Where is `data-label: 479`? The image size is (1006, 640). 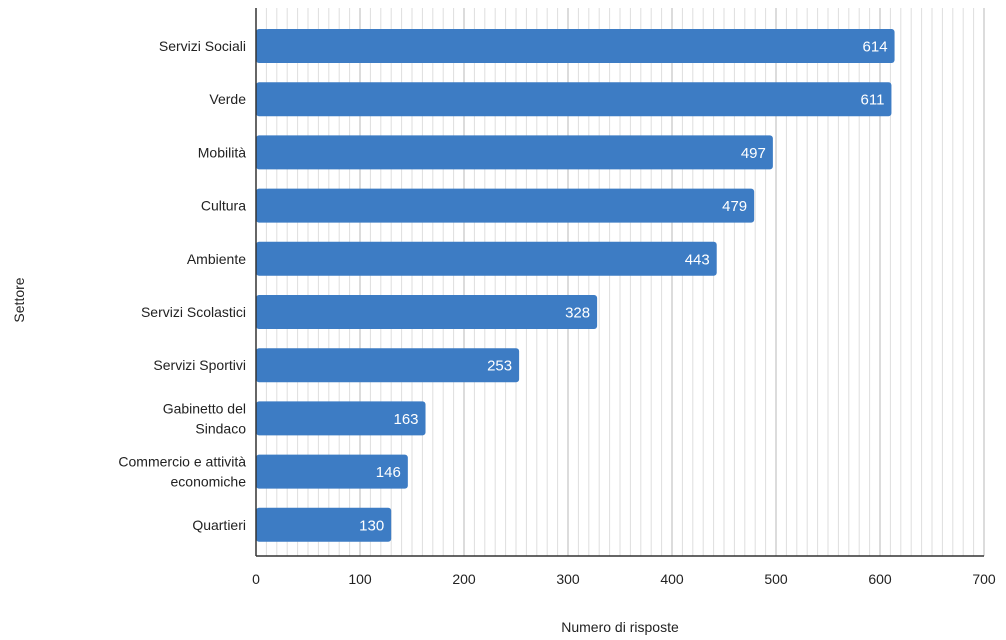
data-label: 479 is located at coordinates (734, 206).